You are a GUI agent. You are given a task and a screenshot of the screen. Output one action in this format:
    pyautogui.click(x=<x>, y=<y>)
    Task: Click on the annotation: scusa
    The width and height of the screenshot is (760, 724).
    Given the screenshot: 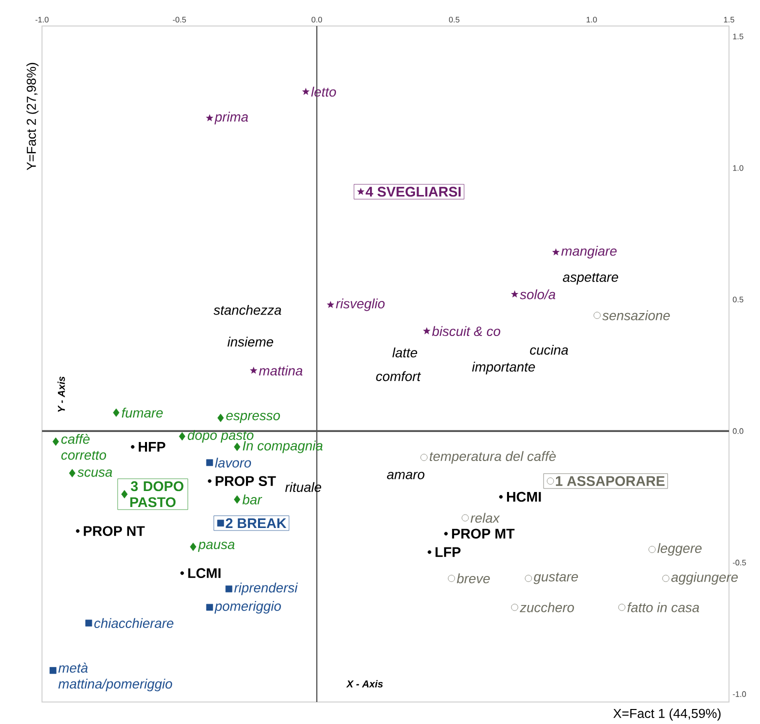 What is the action you would take?
    pyautogui.click(x=94, y=473)
    